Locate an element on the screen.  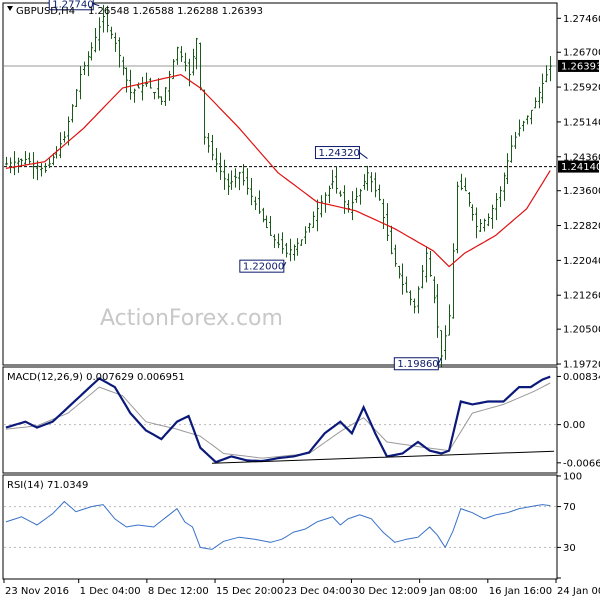
rsi-line is located at coordinates (278, 525).